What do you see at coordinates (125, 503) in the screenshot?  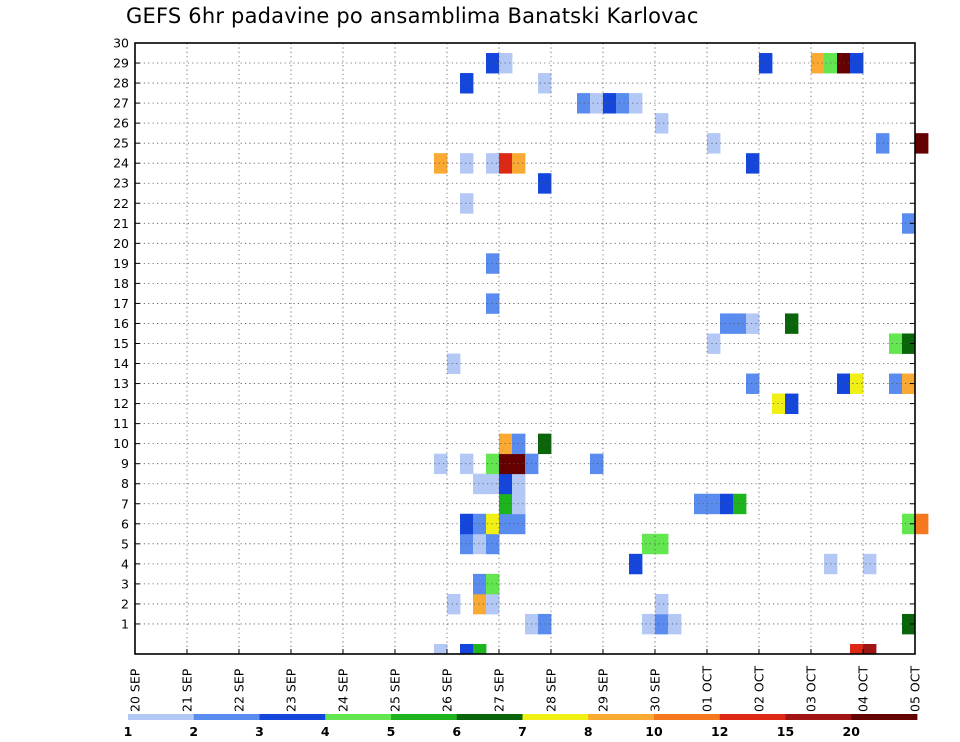 I see `y-tick-label: 7` at bounding box center [125, 503].